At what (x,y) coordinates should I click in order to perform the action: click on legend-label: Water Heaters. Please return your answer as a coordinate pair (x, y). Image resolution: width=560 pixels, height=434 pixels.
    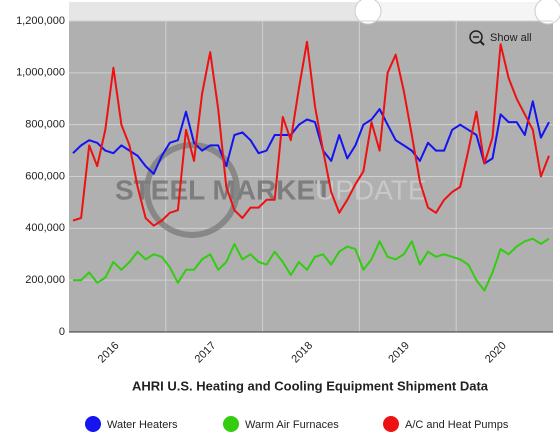
    Looking at the image, I should click on (142, 425).